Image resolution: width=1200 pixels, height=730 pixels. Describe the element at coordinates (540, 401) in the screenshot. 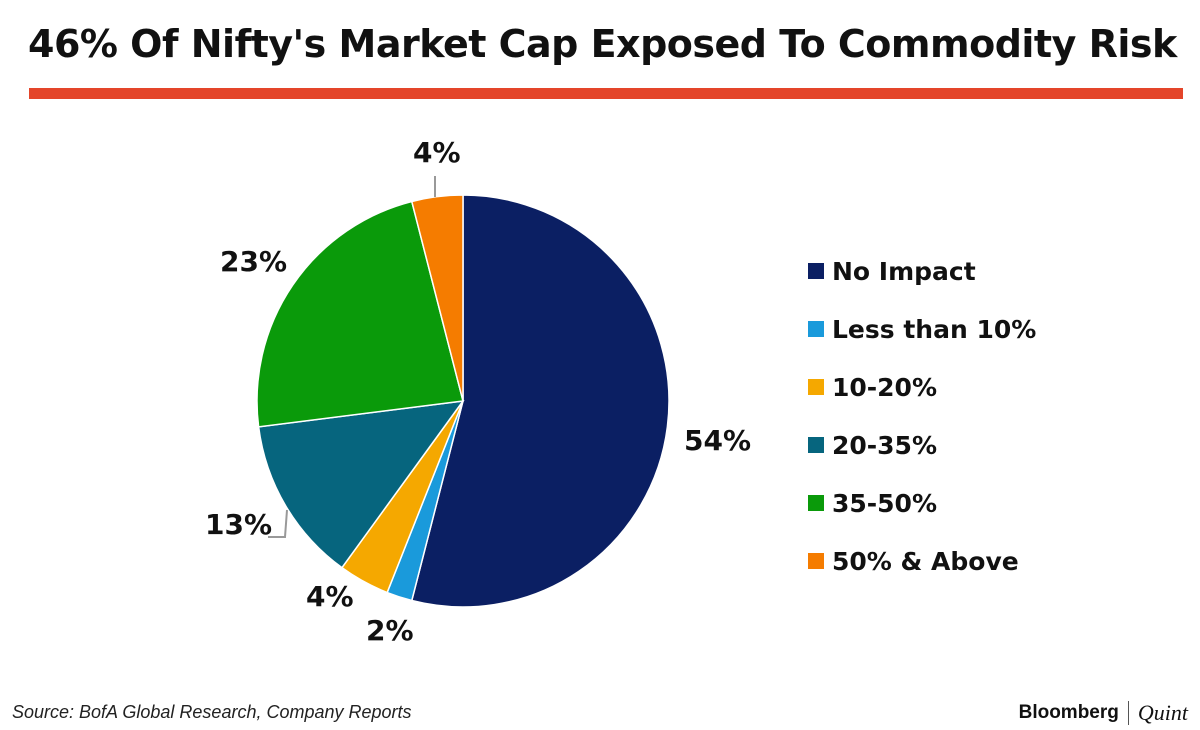

I see `pie-slice-no-impact` at that location.